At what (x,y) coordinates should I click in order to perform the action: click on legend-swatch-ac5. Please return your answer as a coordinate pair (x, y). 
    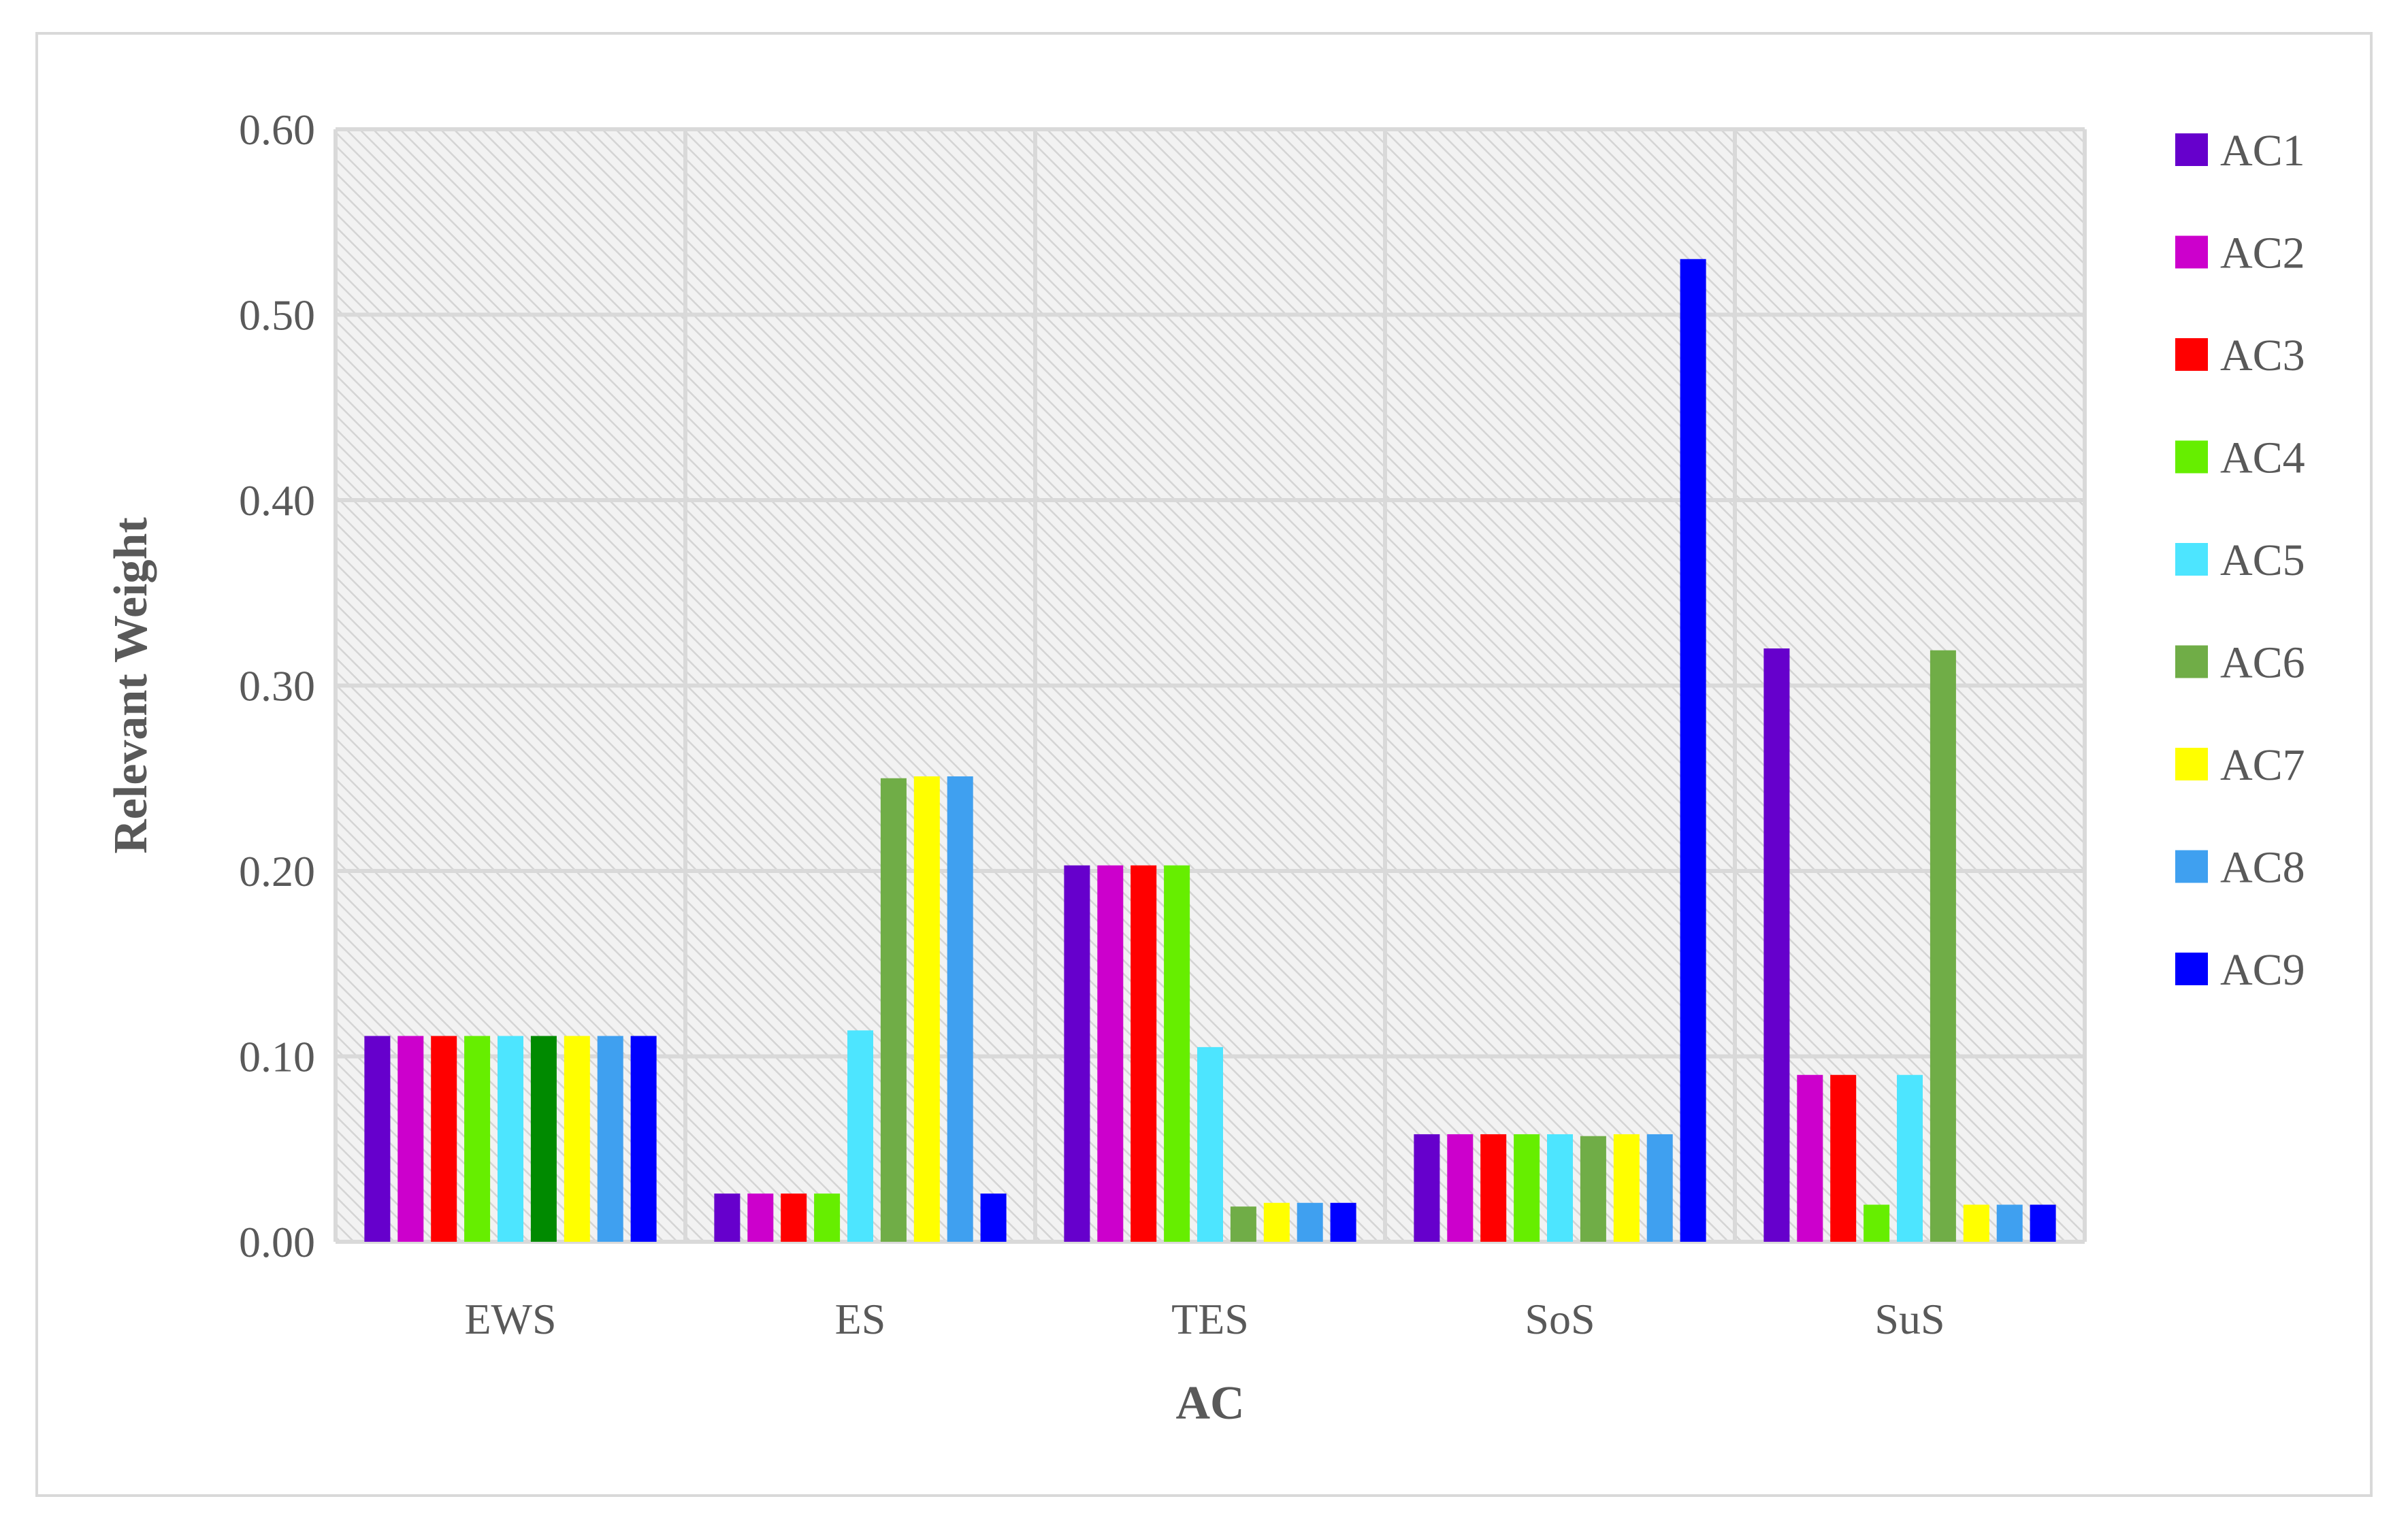
    Looking at the image, I should click on (2191, 559).